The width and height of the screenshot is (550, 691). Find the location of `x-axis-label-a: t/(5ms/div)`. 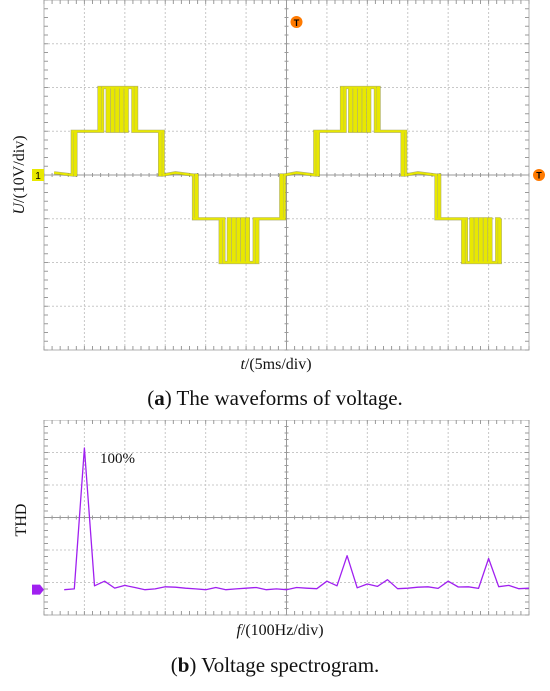

x-axis-label-a: t/(5ms/div) is located at coordinates (275, 364).